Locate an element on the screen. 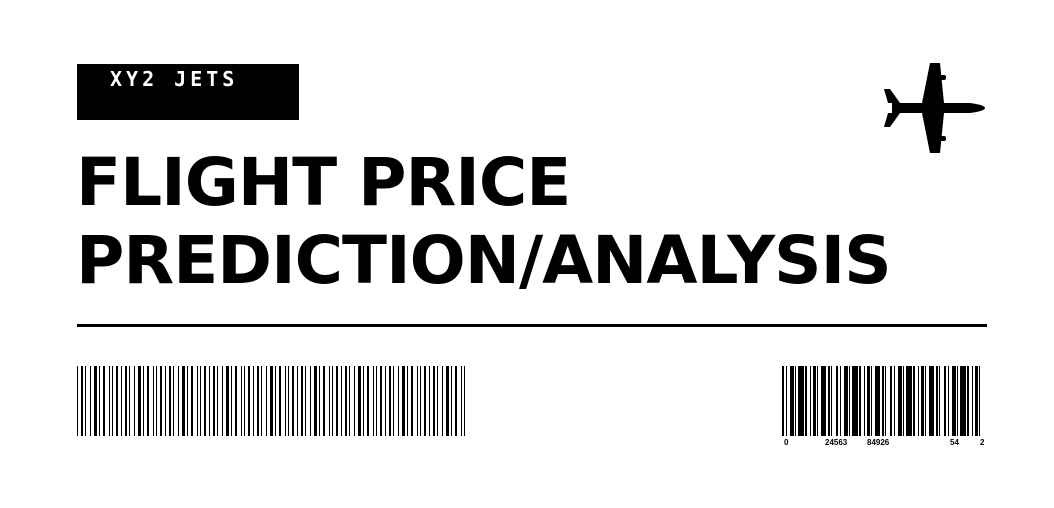 The height and width of the screenshot is (508, 1054). brand-name: XY2 JETS is located at coordinates (174, 79).